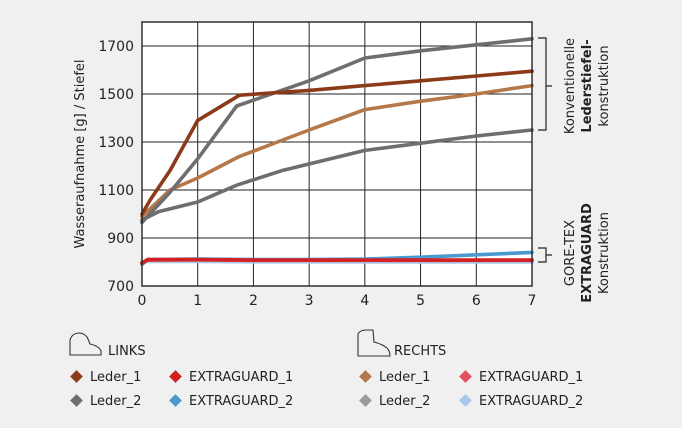 Image resolution: width=682 pixels, height=428 pixels. I want to click on lower-annotation: GORE-TEX EXTRAGUARD Konstruktion, so click(587, 253).